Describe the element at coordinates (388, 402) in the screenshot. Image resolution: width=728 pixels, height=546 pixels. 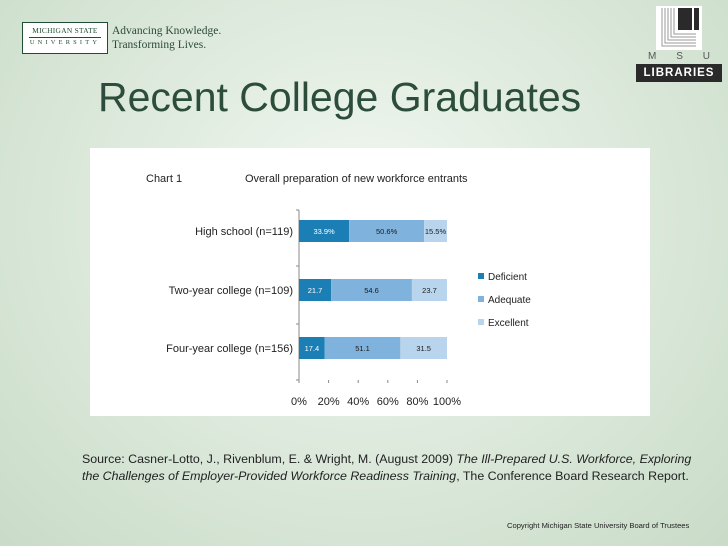
I see `x-tick-label: 60%` at that location.